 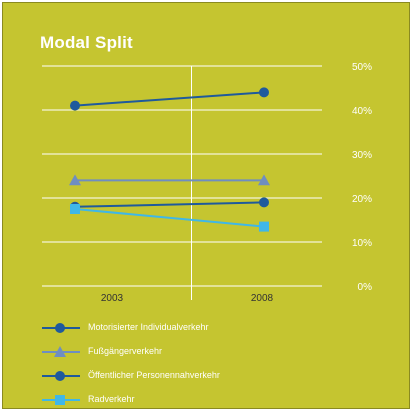 What do you see at coordinates (125, 351) in the screenshot?
I see `legend-label: Fußgängerverkehr` at bounding box center [125, 351].